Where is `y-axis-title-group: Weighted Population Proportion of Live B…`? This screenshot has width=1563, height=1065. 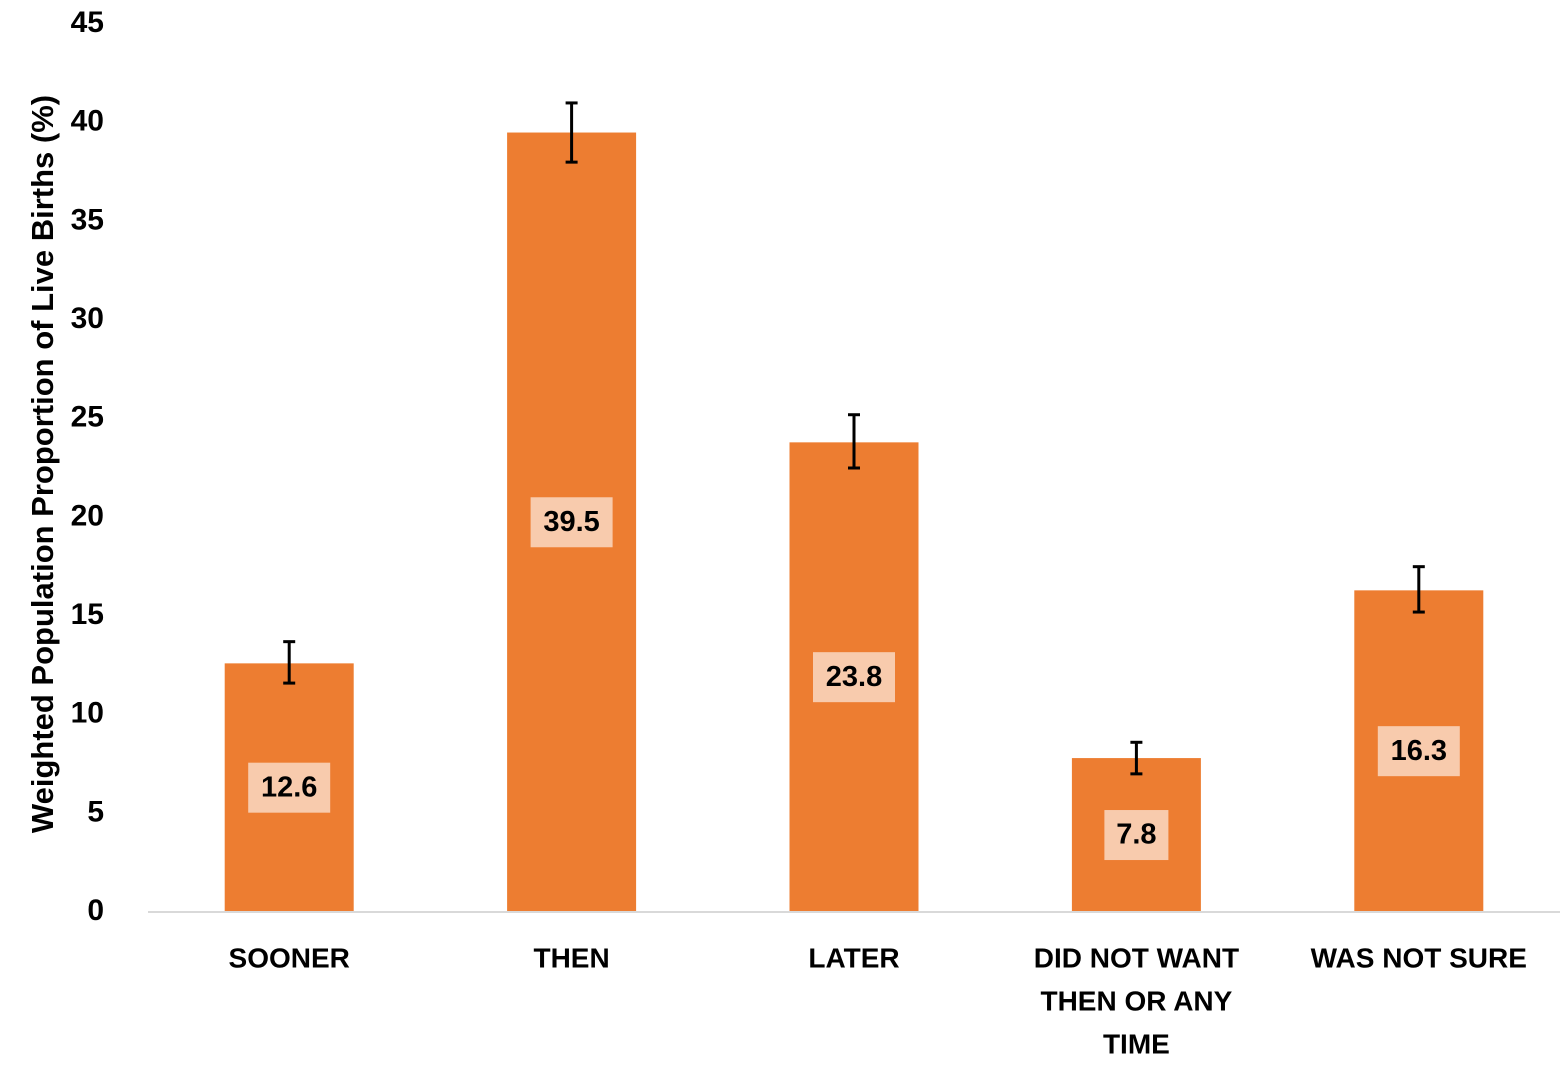 y-axis-title-group: Weighted Population Proportion of Live B… is located at coordinates (42, 464).